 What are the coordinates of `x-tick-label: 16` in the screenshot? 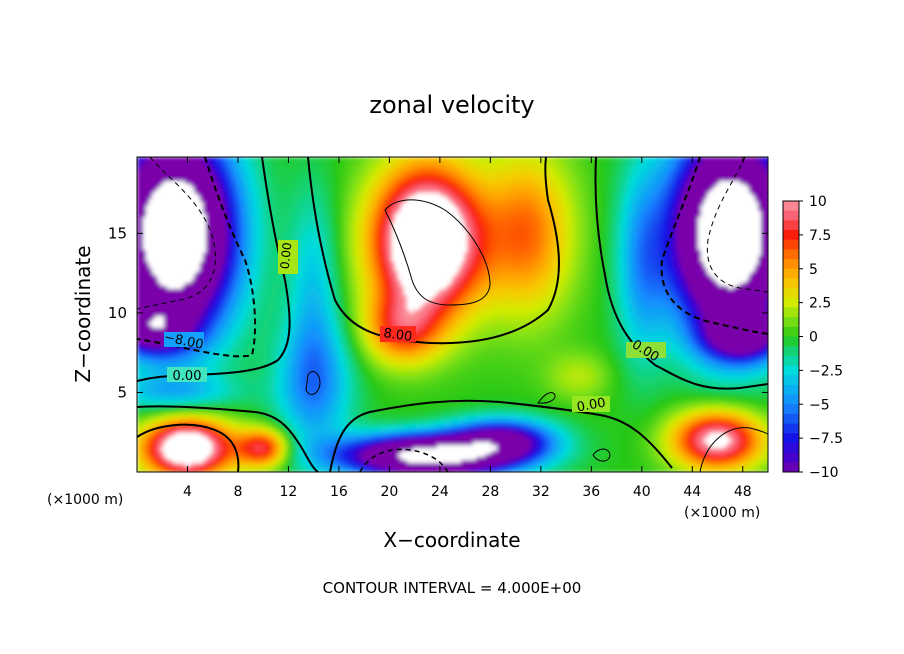 It's located at (339, 492).